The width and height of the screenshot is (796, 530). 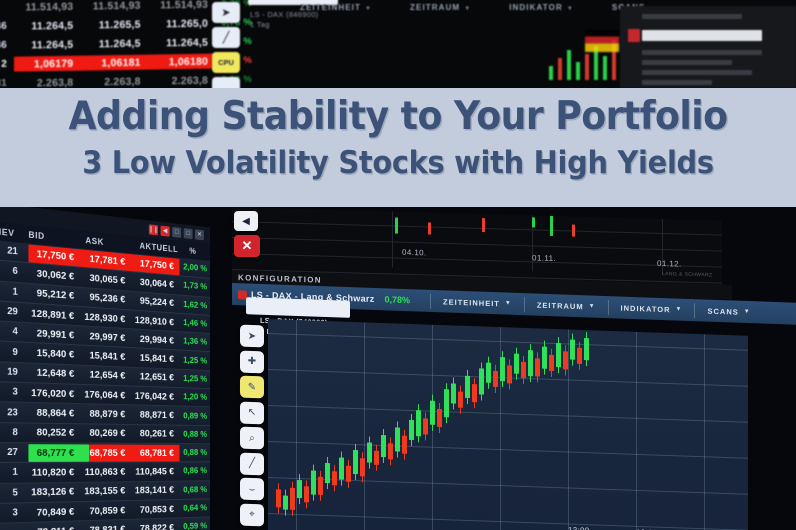 What do you see at coordinates (105, 453) in the screenshot?
I see `table-row: 27 68,777 € 68,785 € 68,781 € 0,88 %` at bounding box center [105, 453].